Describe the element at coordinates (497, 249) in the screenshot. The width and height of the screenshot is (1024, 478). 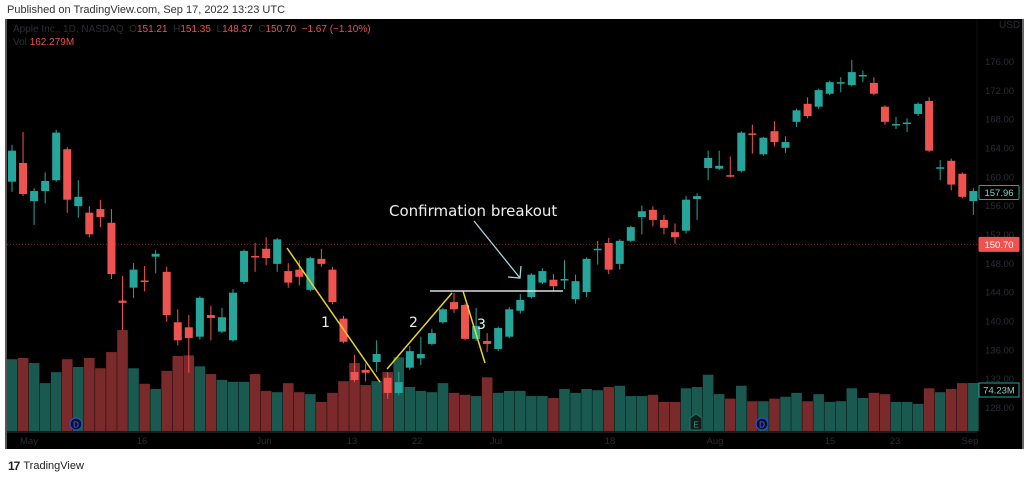
I see `breakout-arrow` at that location.